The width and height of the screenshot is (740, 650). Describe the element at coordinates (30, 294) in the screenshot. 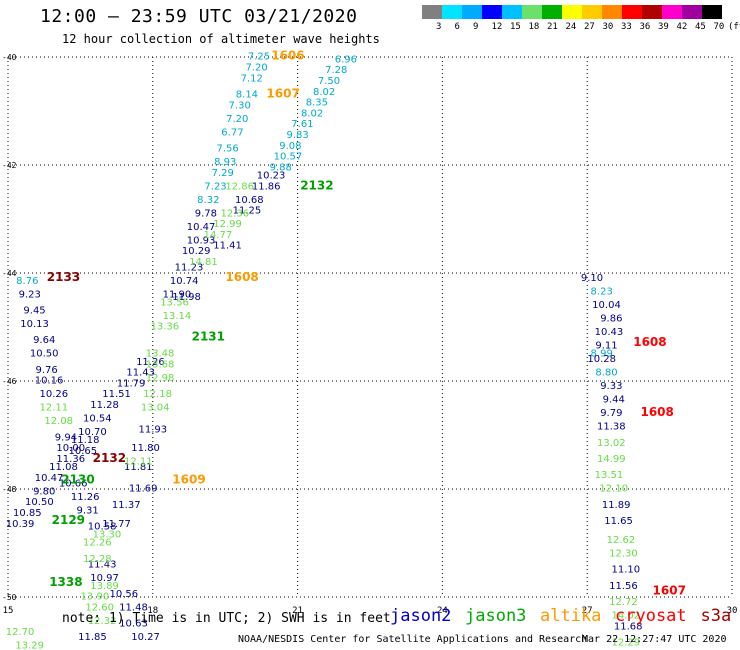

I see `wave-height-label: 9.23` at that location.